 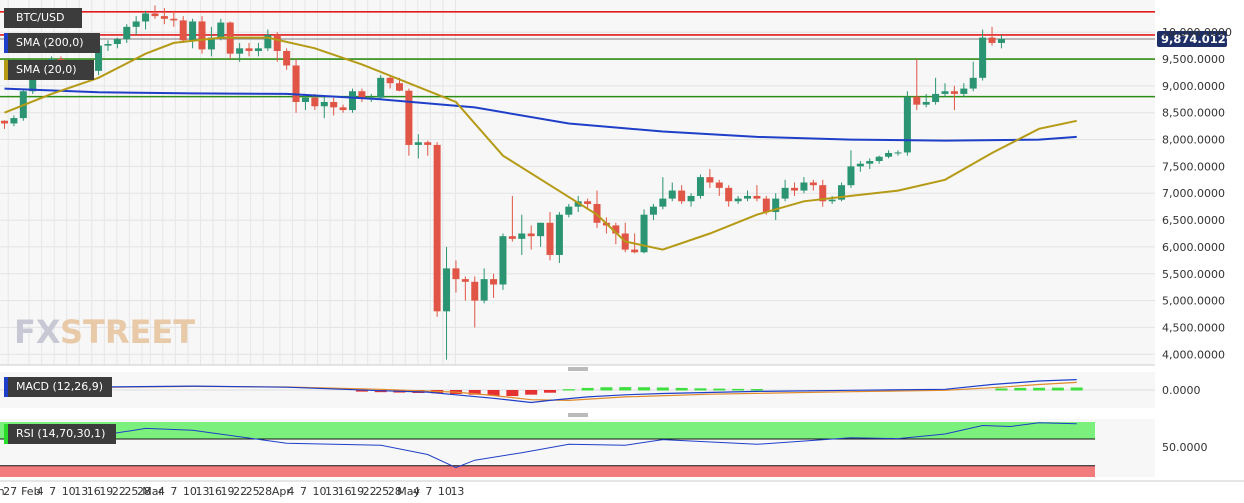 I want to click on symbol-label: BTC/USD, so click(x=43, y=18).